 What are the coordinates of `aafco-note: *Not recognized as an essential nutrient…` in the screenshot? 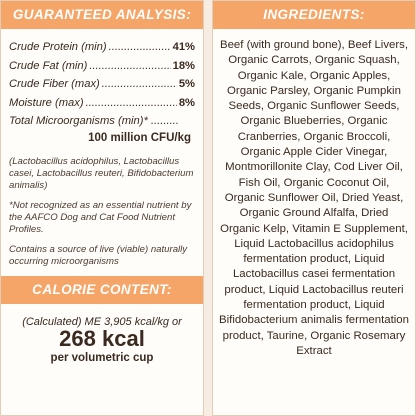 It's located at (100, 217).